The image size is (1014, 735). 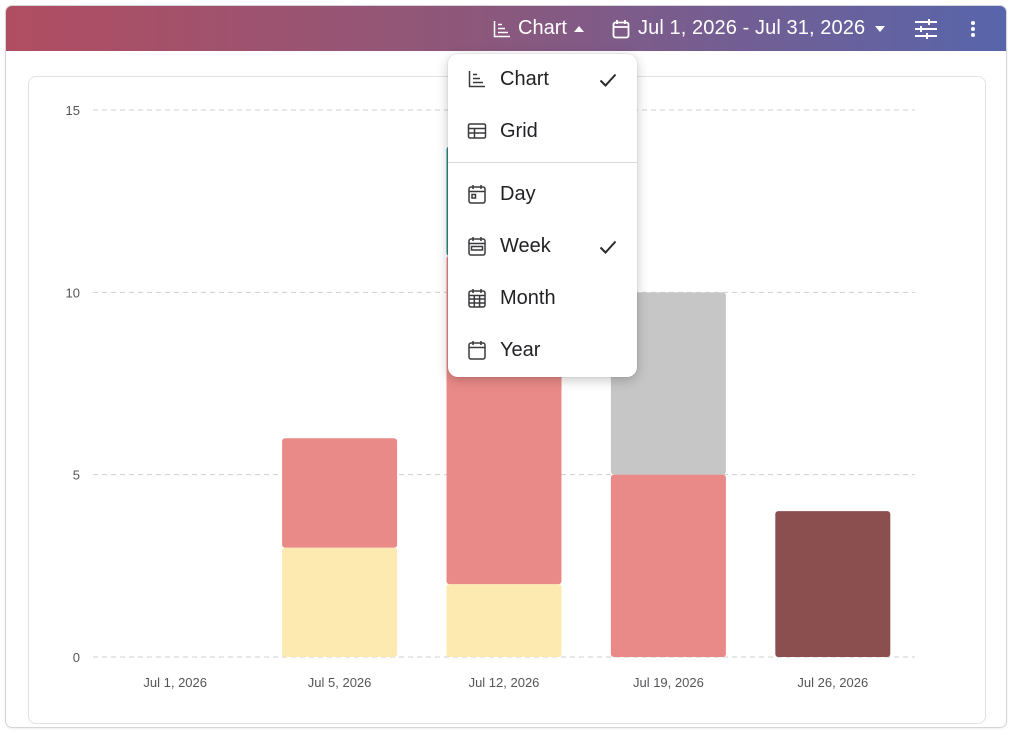 What do you see at coordinates (175, 682) in the screenshot?
I see `x-tick-label: Jul 1, 2026` at bounding box center [175, 682].